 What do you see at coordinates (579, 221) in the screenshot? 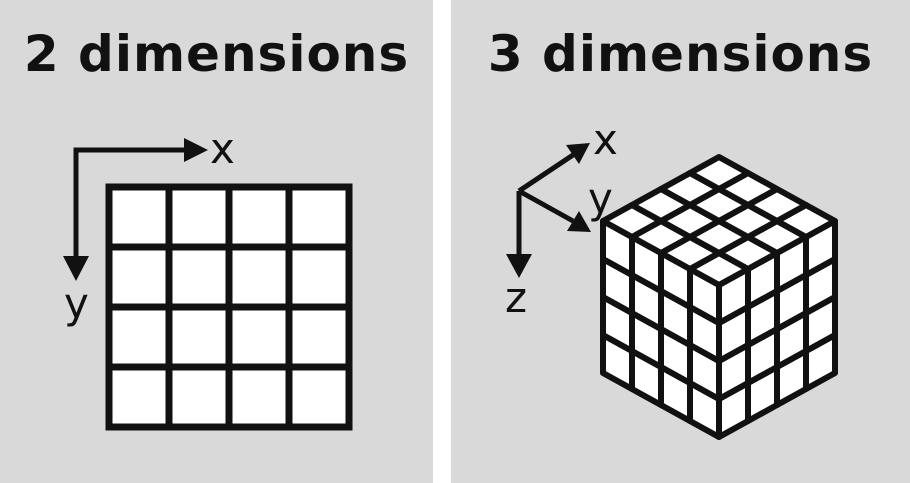
I see `y-arrowhead-3d` at bounding box center [579, 221].